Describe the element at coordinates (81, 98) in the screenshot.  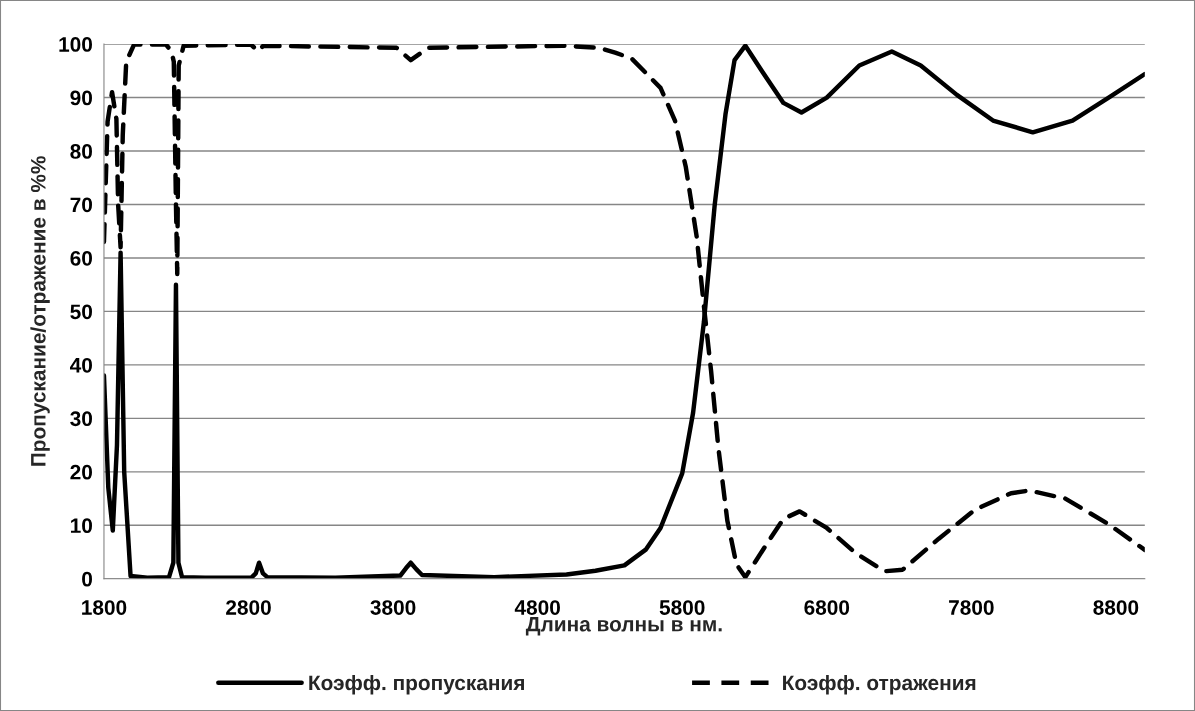
I see `y-tick-label: 90` at that location.